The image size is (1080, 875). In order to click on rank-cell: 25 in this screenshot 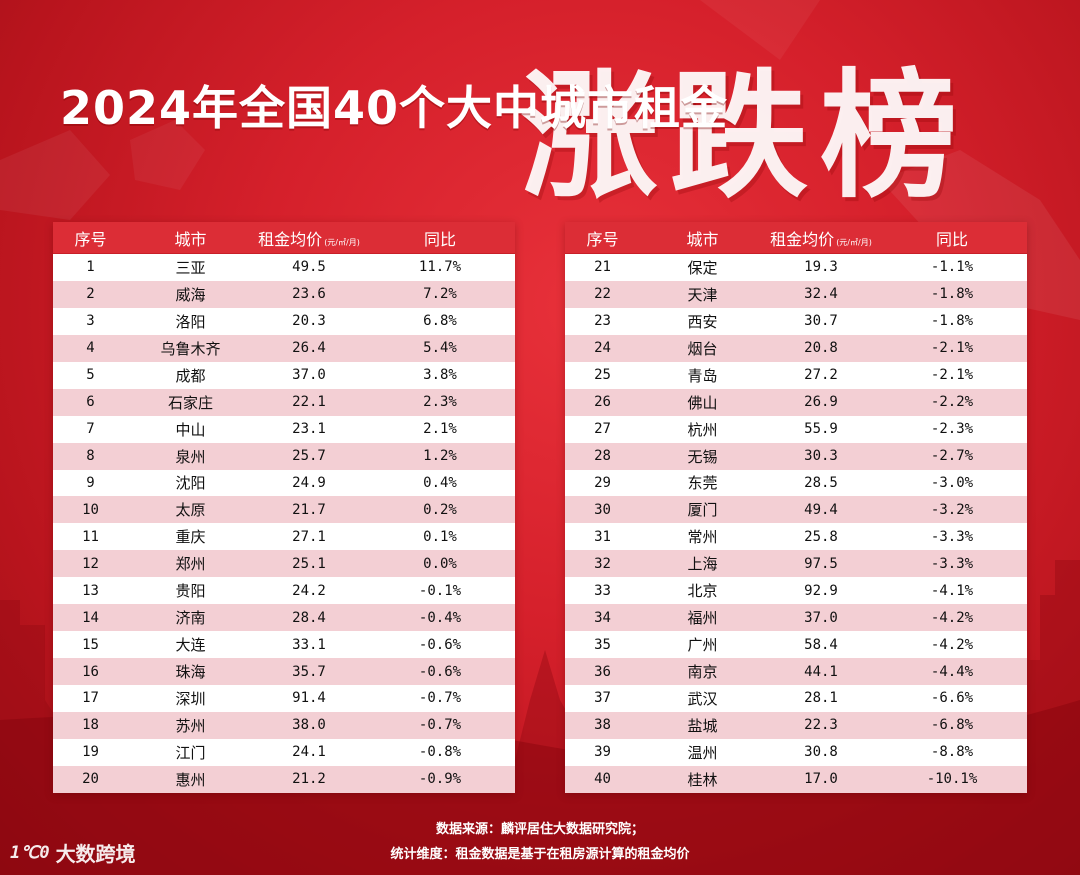, I will do `click(602, 375)`.